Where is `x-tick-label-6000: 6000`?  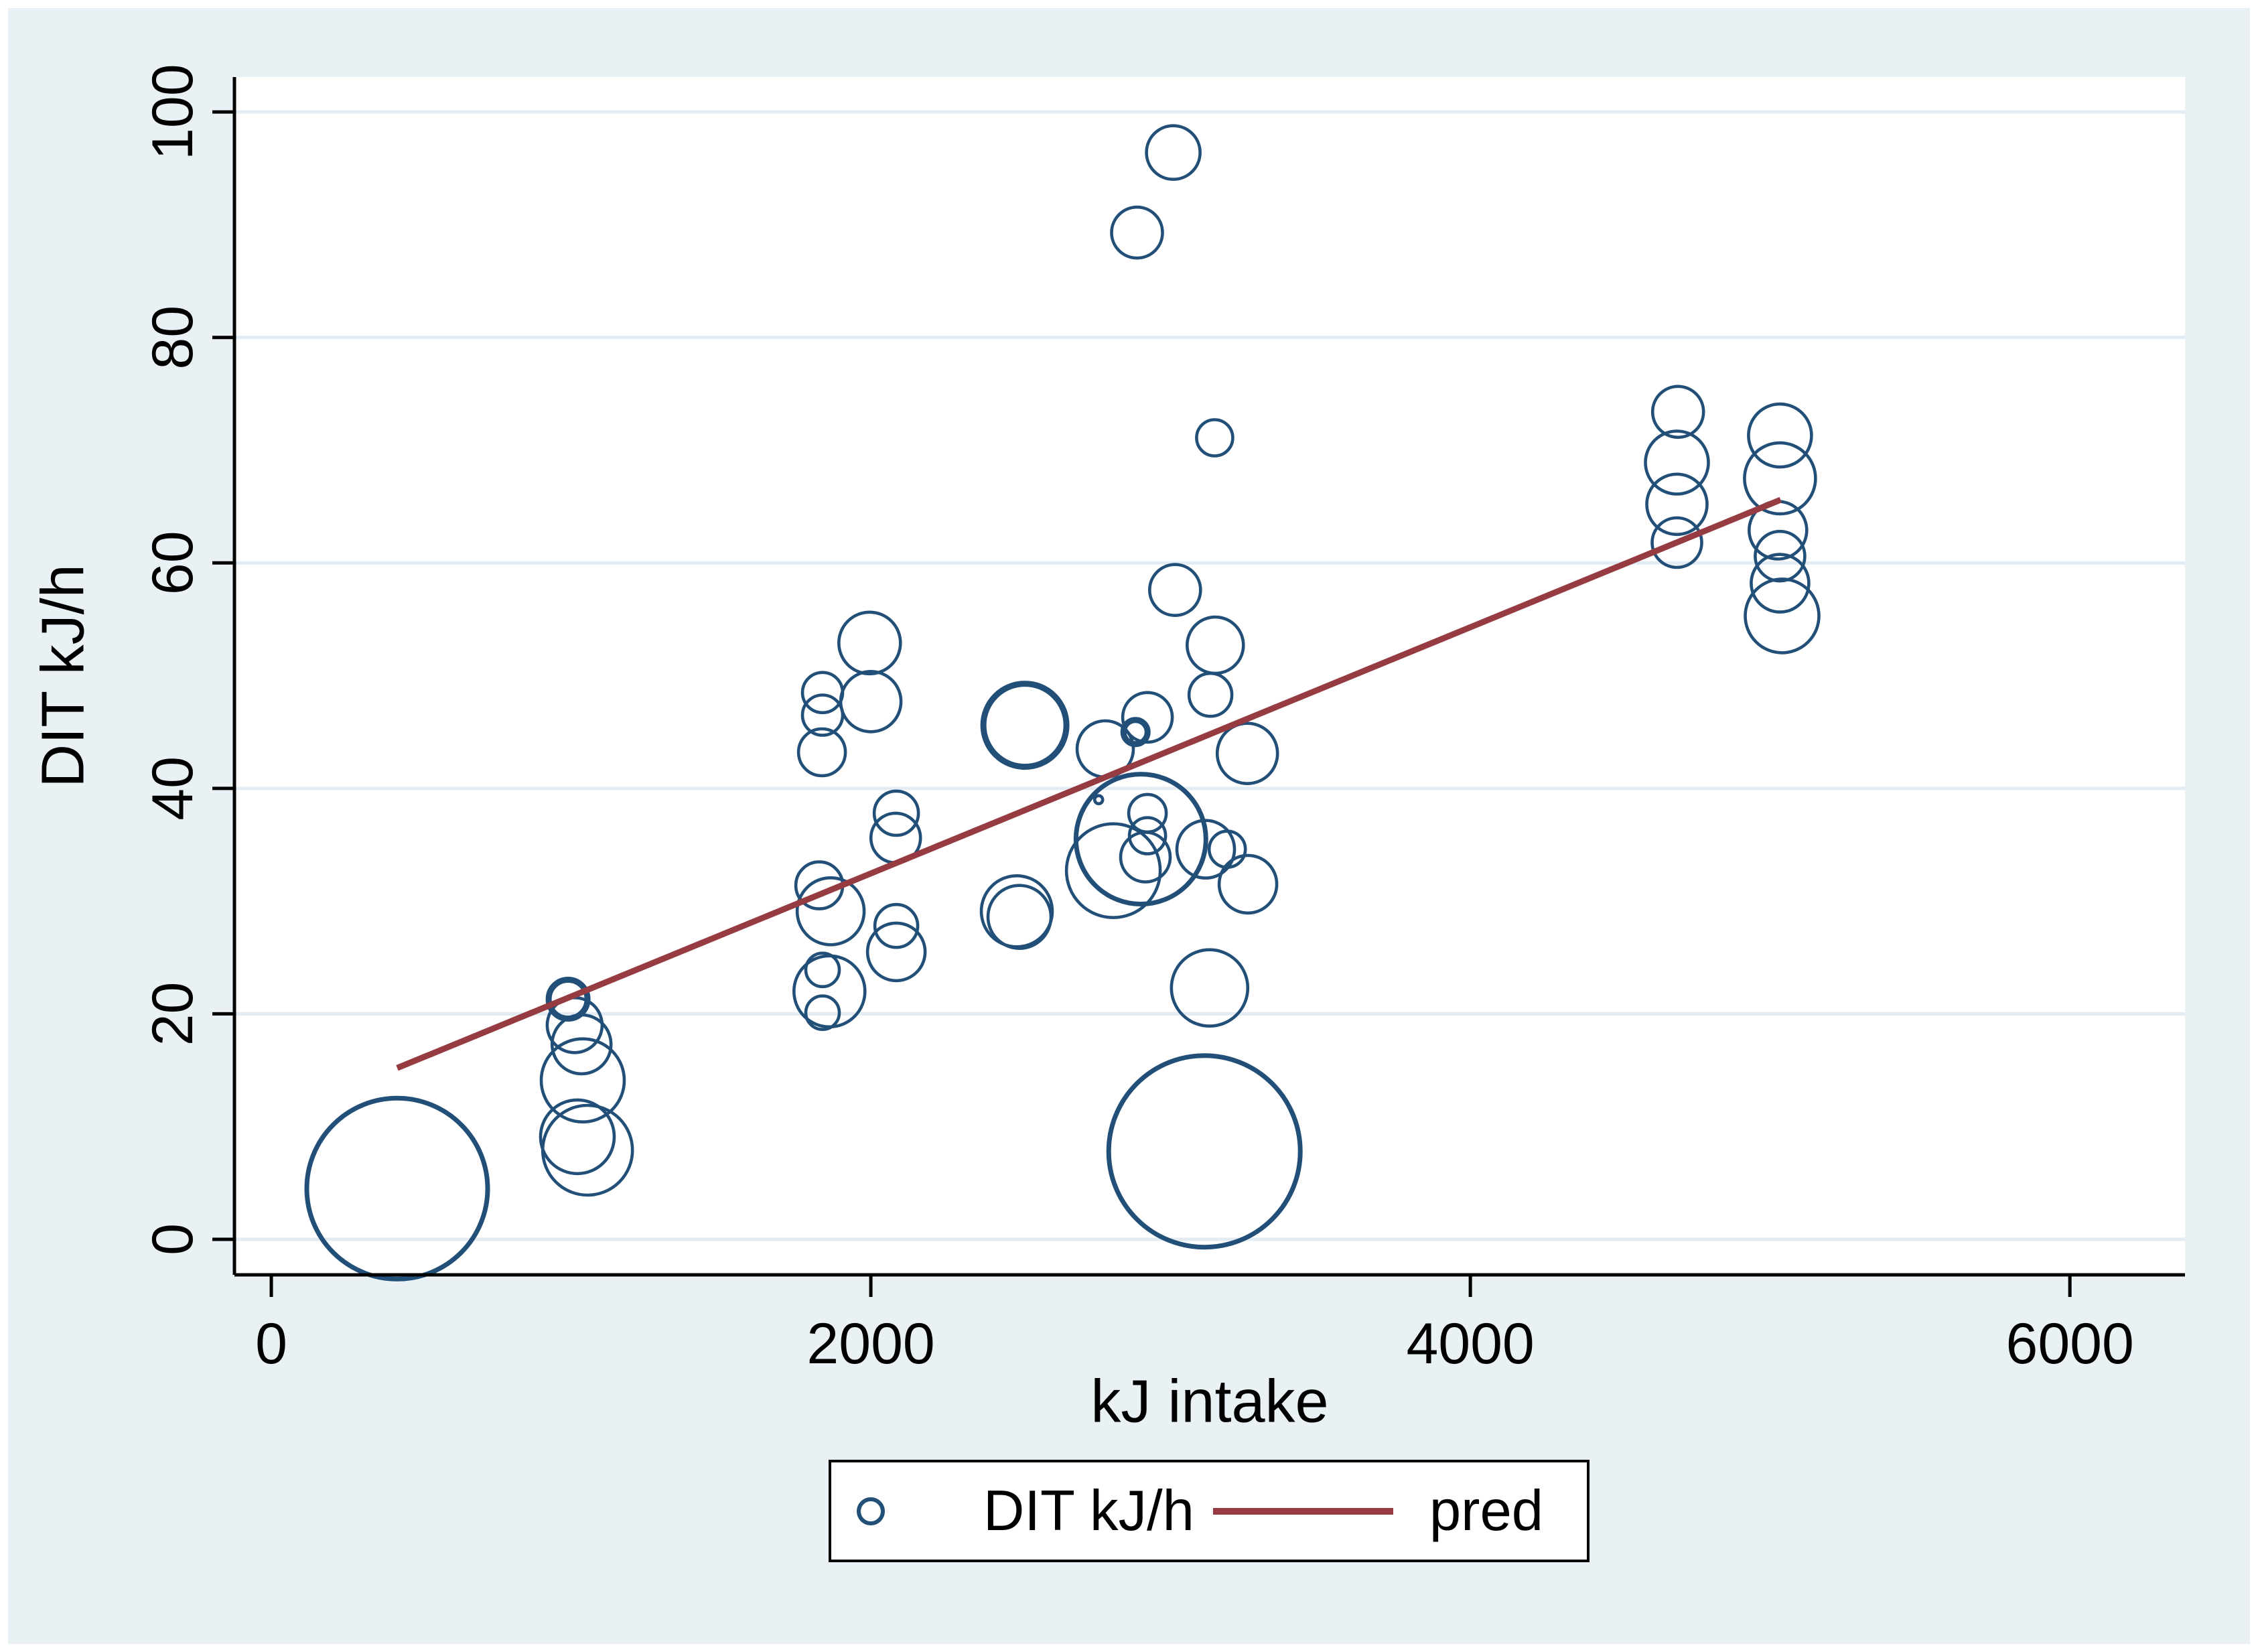 x-tick-label-6000: 6000 is located at coordinates (2069, 1344).